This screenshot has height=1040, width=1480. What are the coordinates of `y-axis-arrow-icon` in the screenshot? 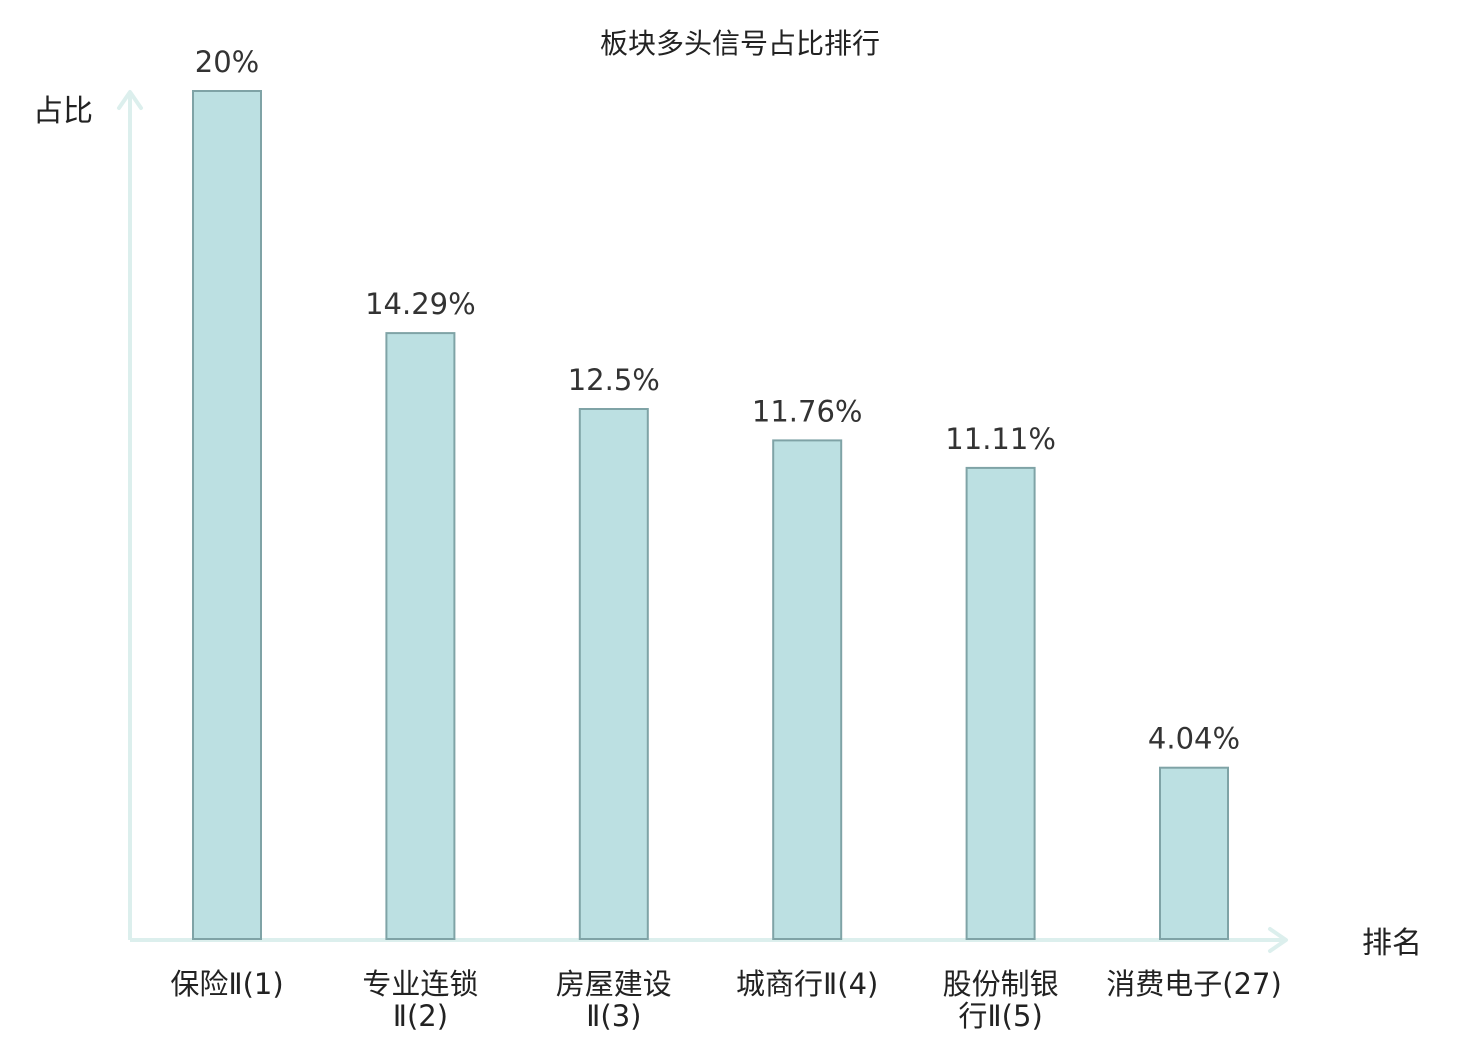 It's located at (130, 100).